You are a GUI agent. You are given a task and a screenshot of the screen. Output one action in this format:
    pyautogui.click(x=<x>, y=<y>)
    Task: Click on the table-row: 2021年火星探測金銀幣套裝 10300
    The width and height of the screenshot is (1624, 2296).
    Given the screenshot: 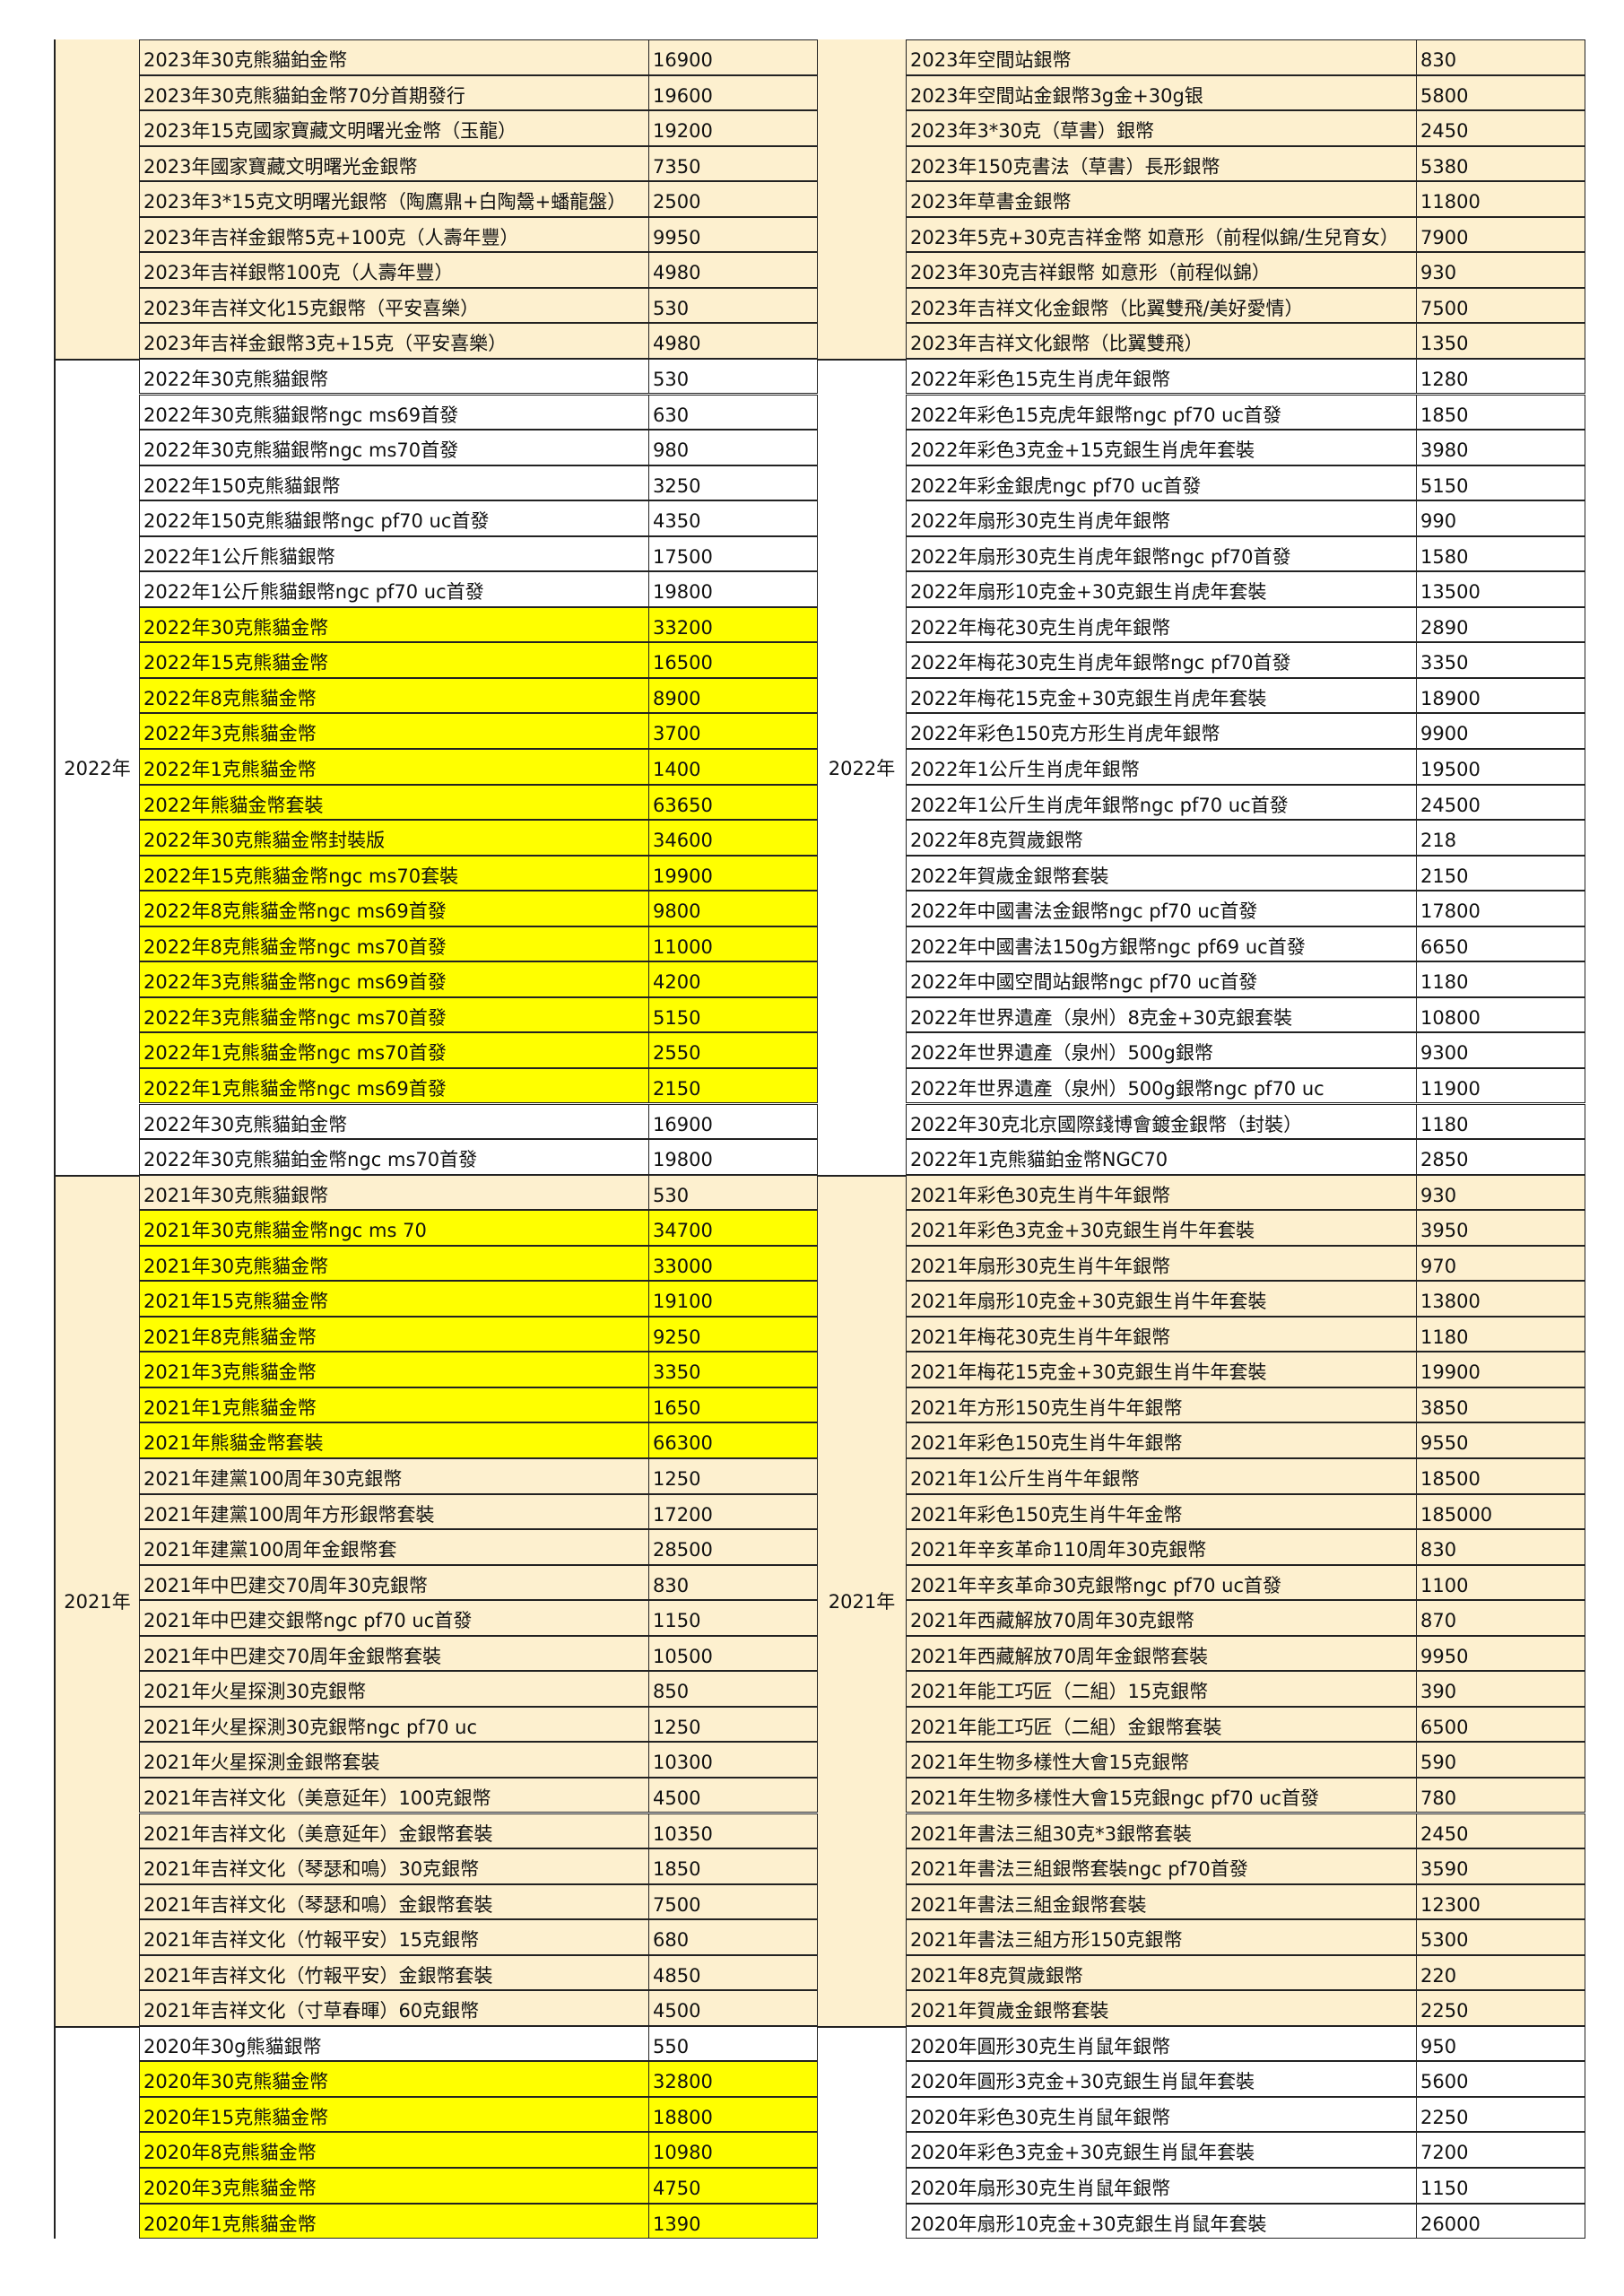 What is the action you would take?
    pyautogui.click(x=478, y=1760)
    